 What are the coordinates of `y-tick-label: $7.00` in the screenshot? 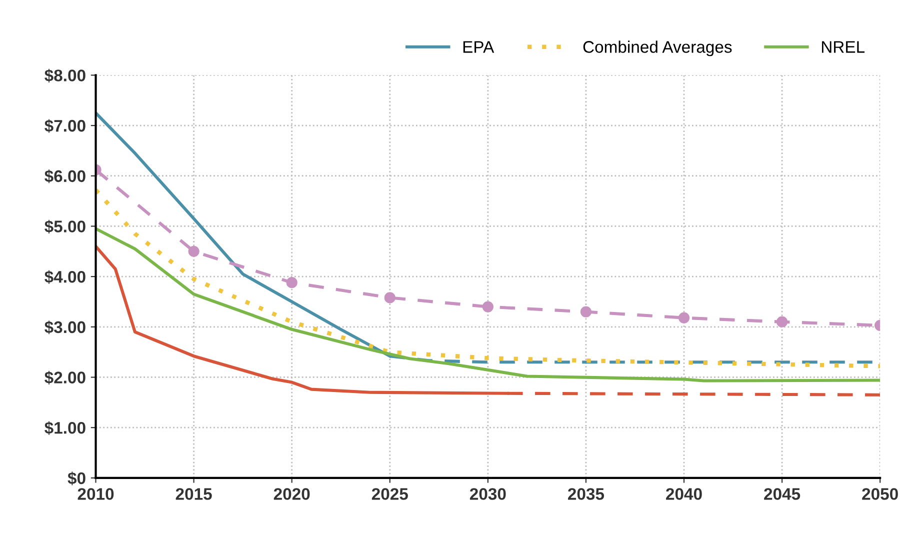 It's located at (65, 126).